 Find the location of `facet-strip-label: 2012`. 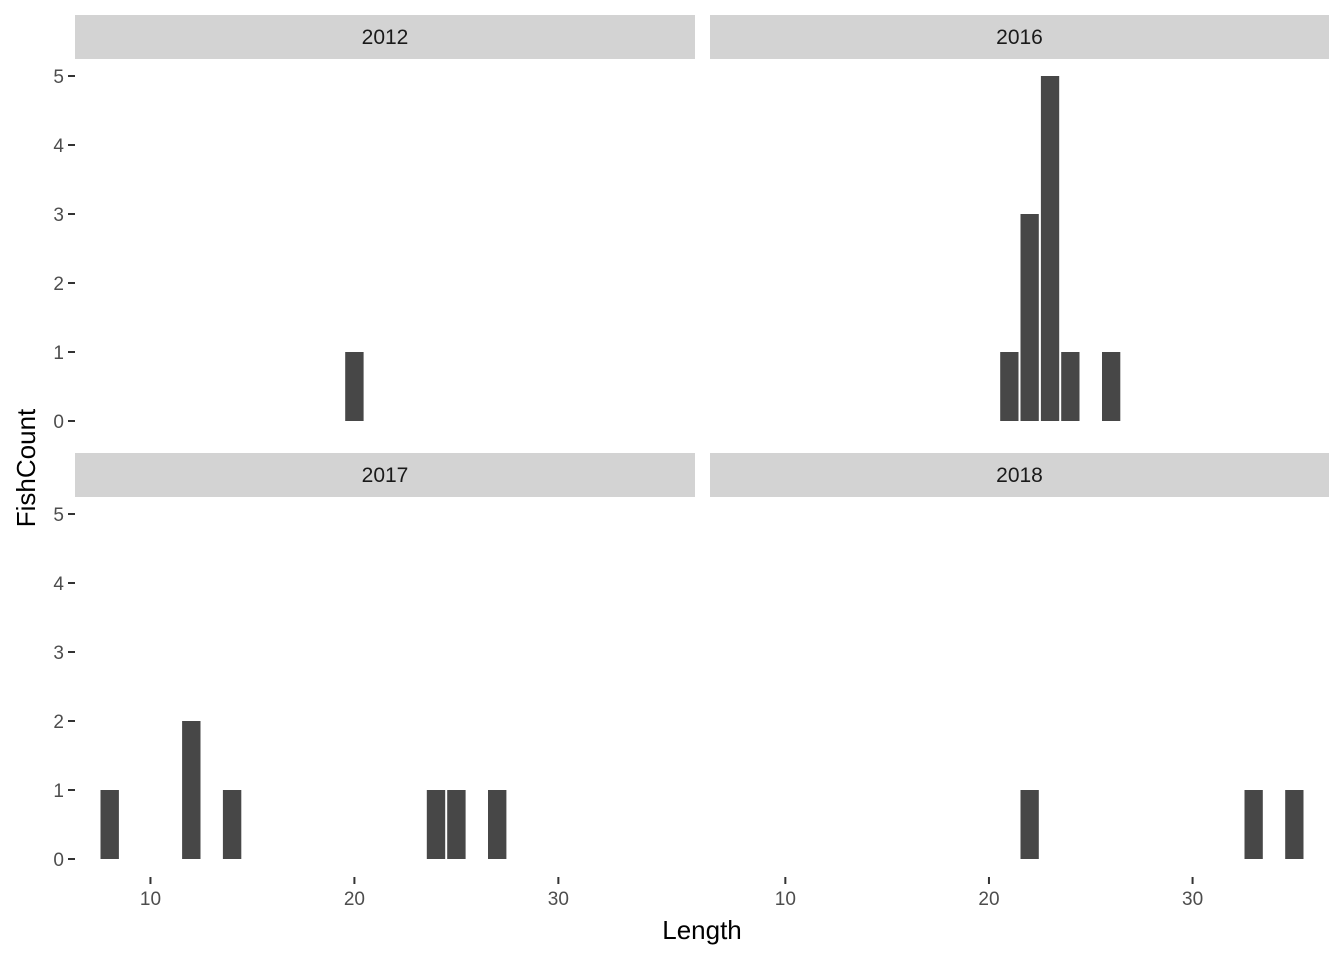

facet-strip-label: 2012 is located at coordinates (385, 37).